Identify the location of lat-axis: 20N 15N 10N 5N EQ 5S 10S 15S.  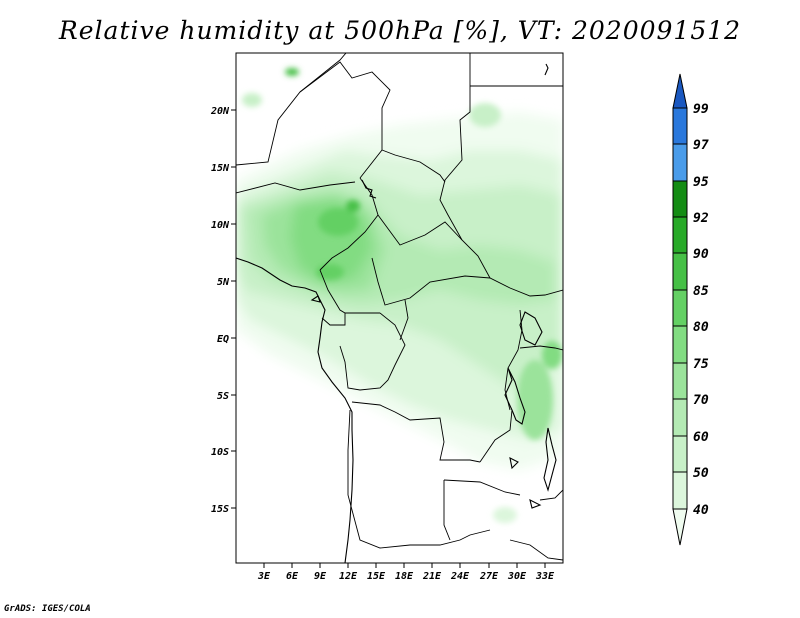
(223, 310).